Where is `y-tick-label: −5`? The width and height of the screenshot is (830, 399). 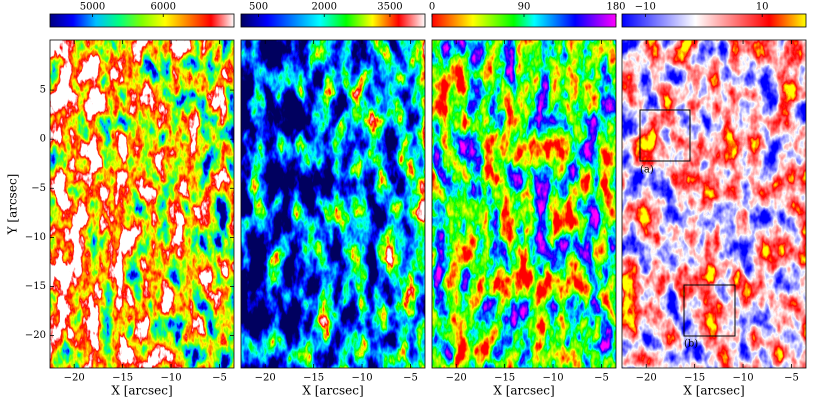 y-tick-label: −5 is located at coordinates (38, 188).